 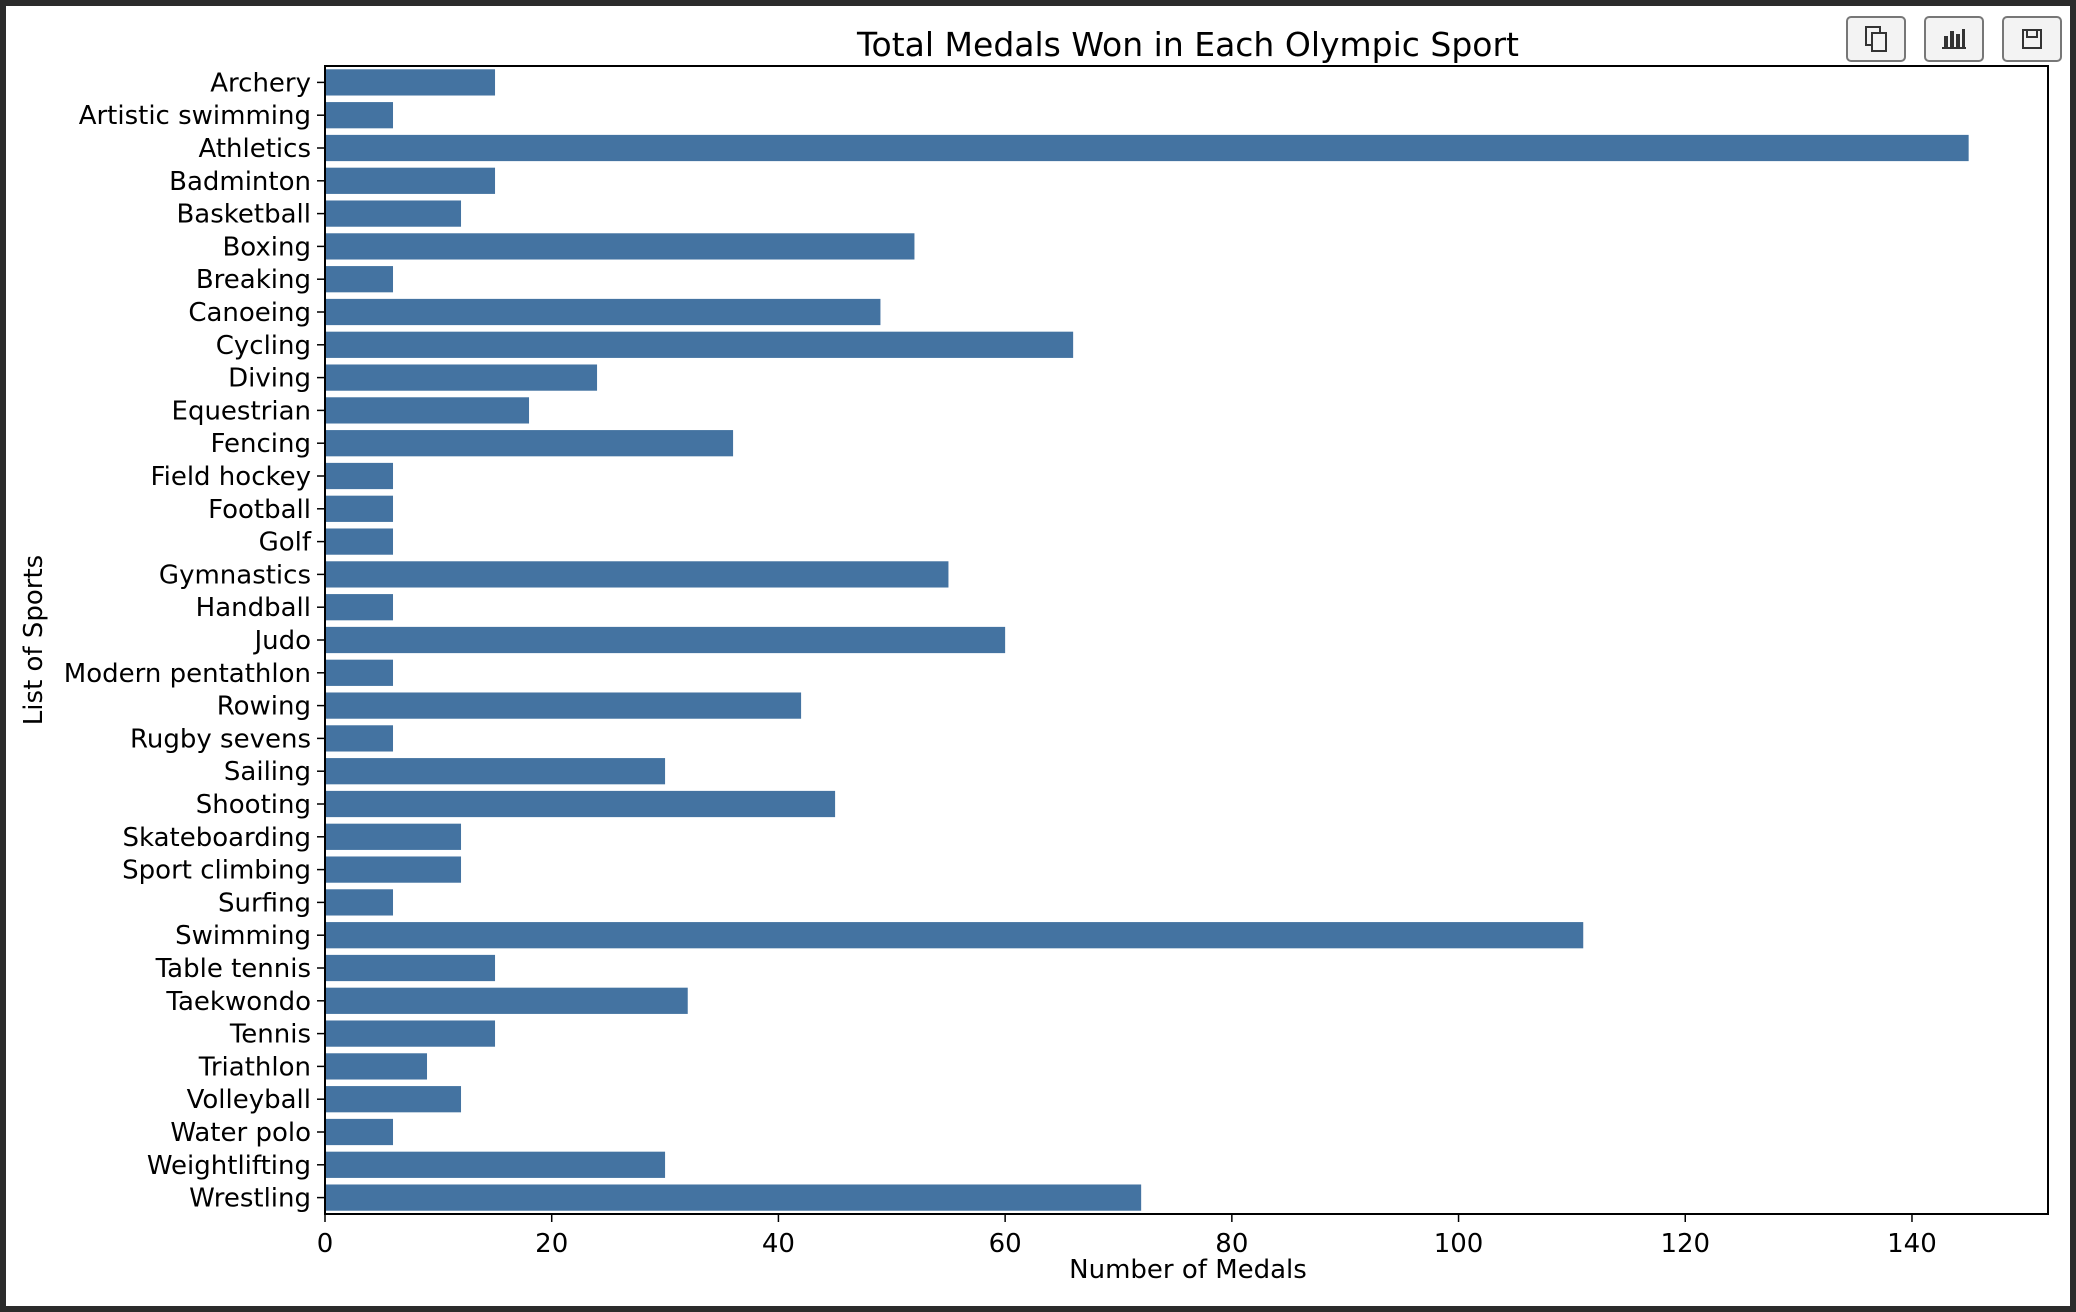 I want to click on bar-handball, so click(x=359, y=607).